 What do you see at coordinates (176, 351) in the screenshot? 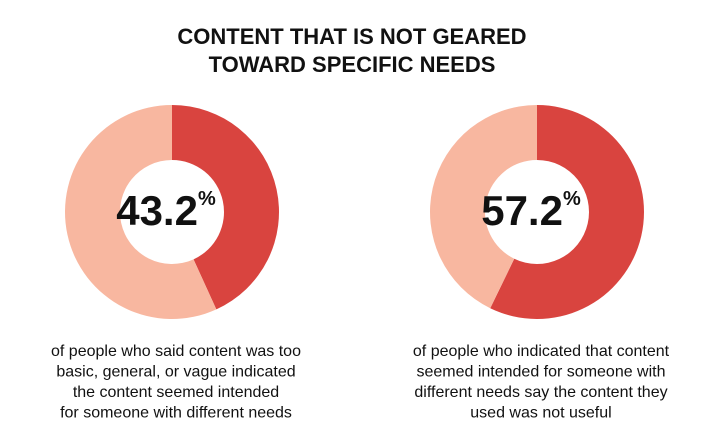
I see `caption-line: of people who said content was too` at bounding box center [176, 351].